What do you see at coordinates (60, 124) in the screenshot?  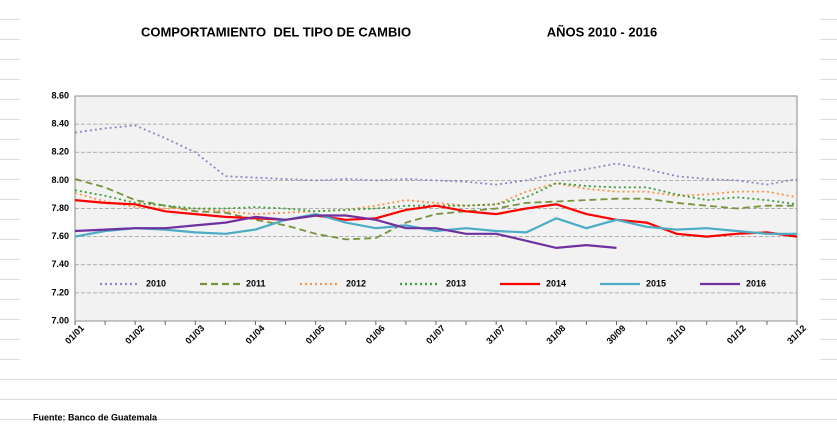 I see `y-tick-label: 8.40` at bounding box center [60, 124].